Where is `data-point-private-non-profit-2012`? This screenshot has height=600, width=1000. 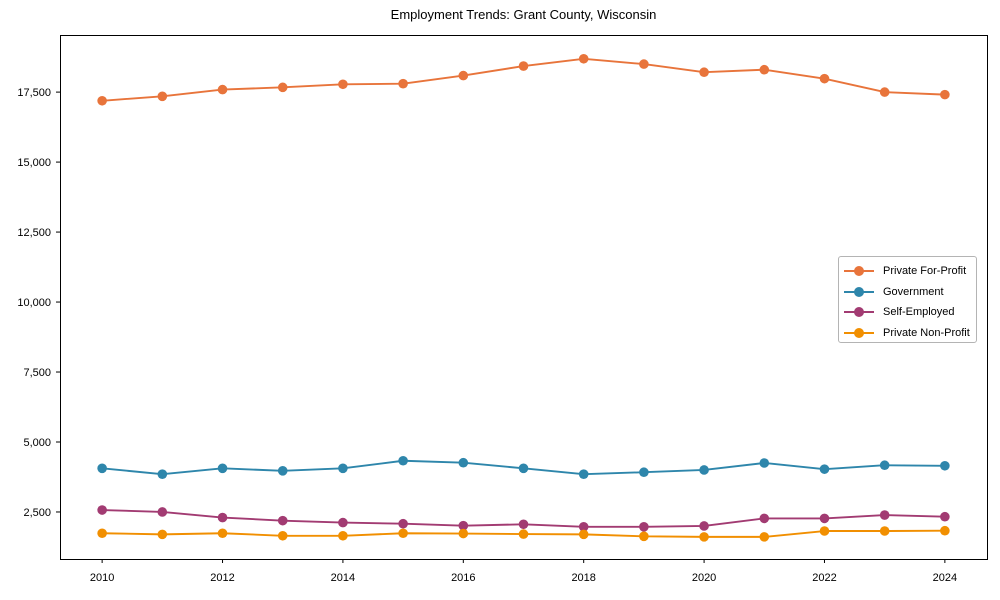
data-point-private-non-profit-2012 is located at coordinates (222, 533).